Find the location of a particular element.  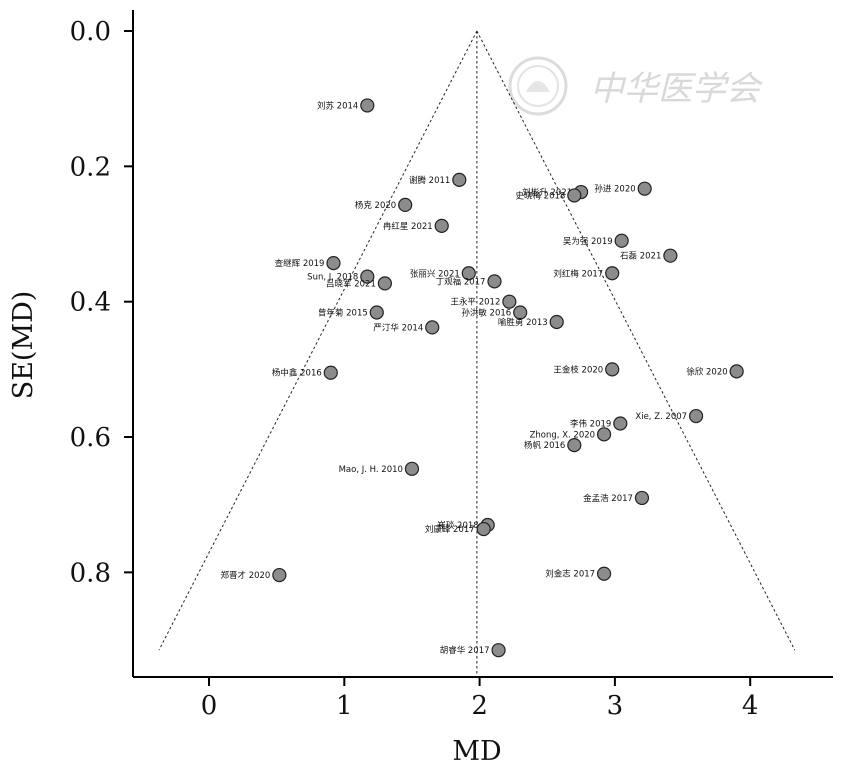

data-point-group: 王永平 2012 is located at coordinates (484, 301).